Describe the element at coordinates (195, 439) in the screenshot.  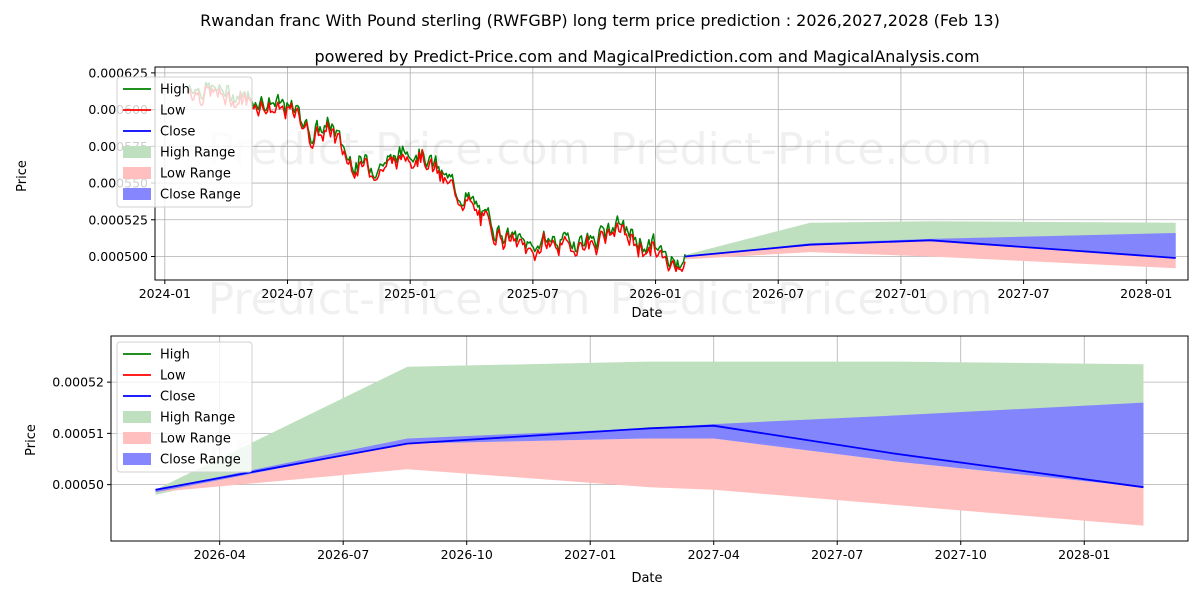
I see `bottom-legend-label: Low Range` at that location.